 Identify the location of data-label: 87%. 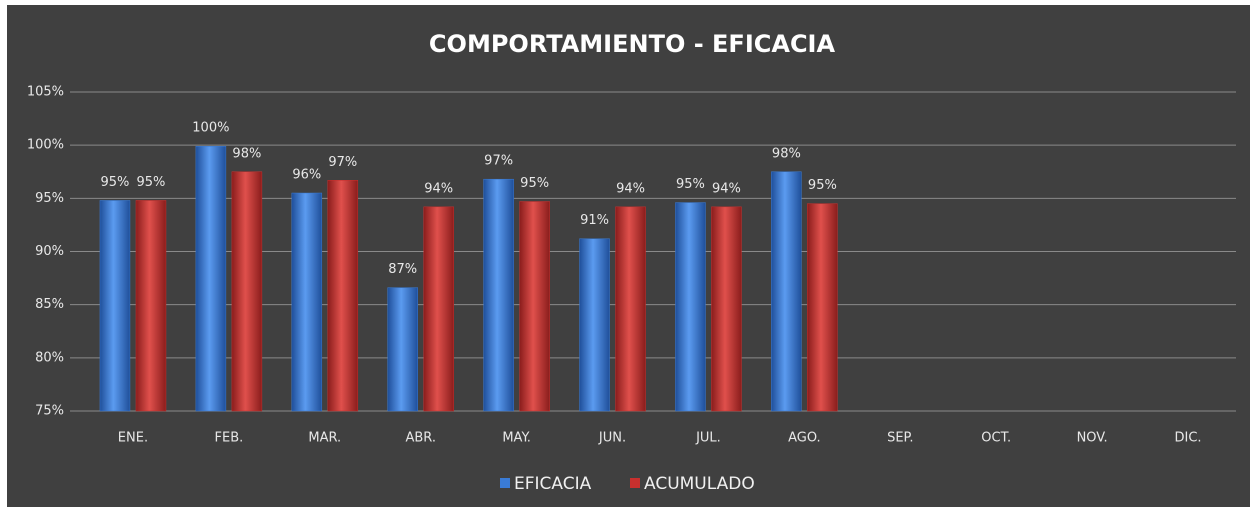
(402, 269).